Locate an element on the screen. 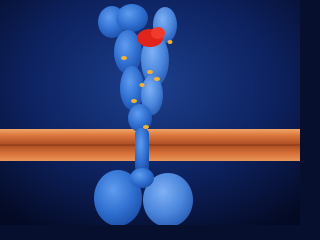  ligand-blob is located at coordinates (158, 33).